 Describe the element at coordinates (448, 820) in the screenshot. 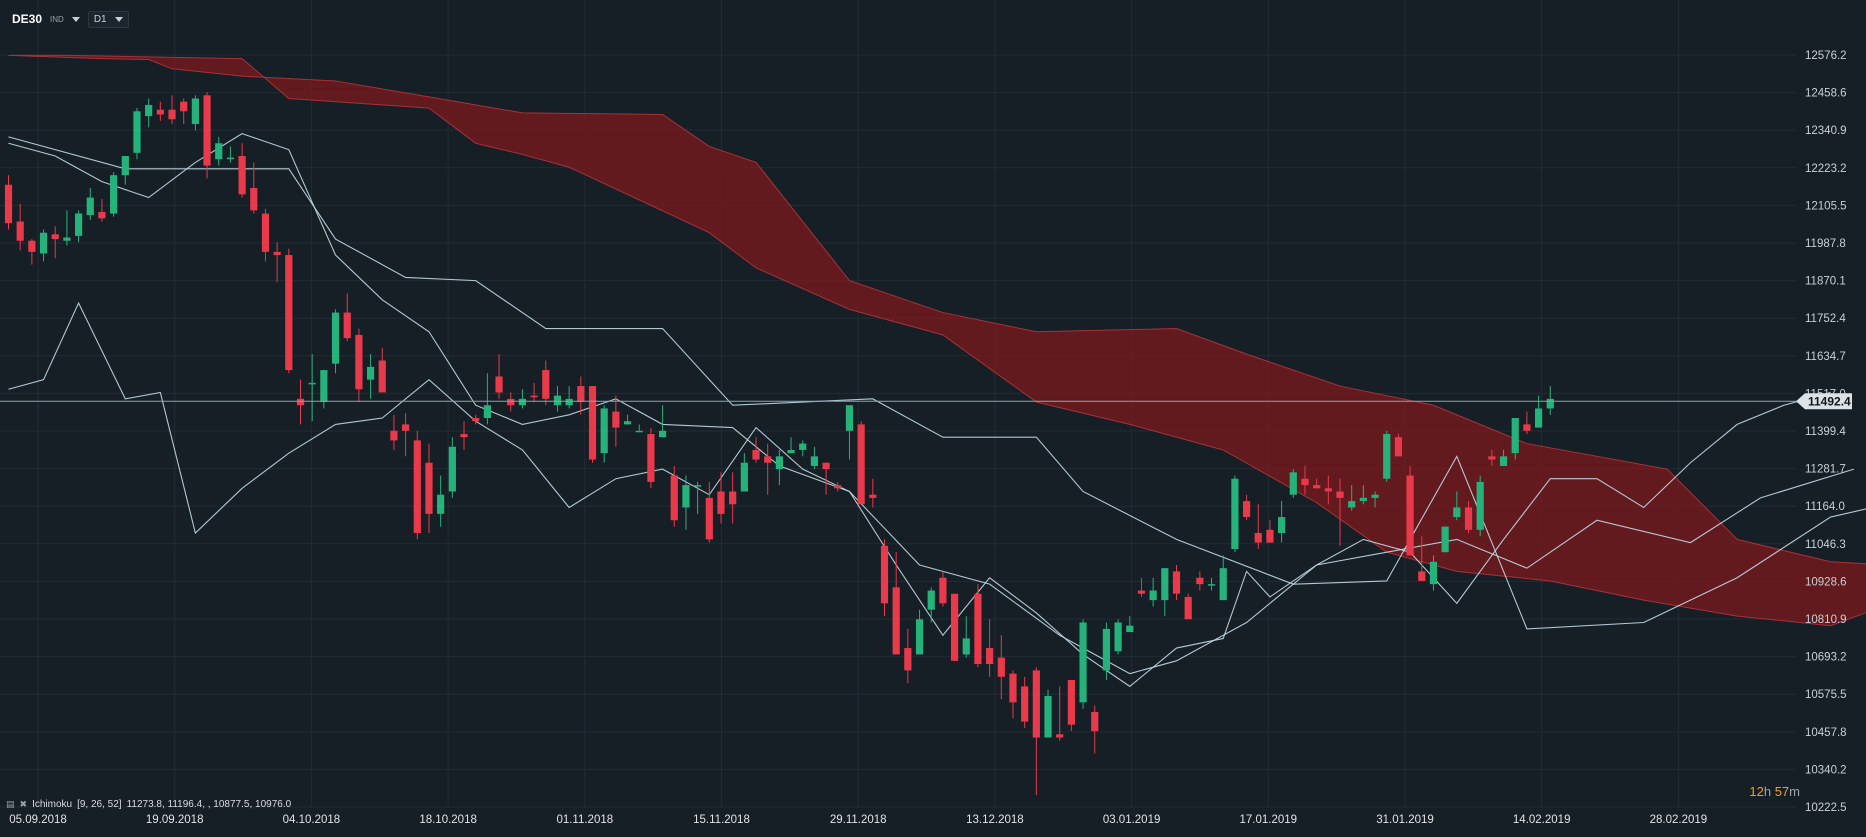

I see `date-tick-label: 18.10.2018` at that location.